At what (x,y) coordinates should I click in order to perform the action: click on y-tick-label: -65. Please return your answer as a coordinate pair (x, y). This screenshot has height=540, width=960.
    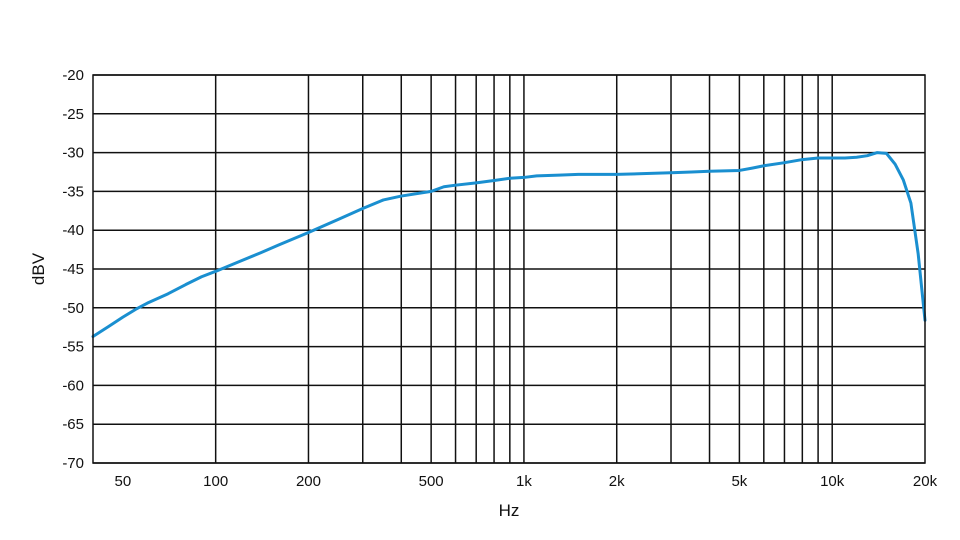
    Looking at the image, I should click on (73, 424).